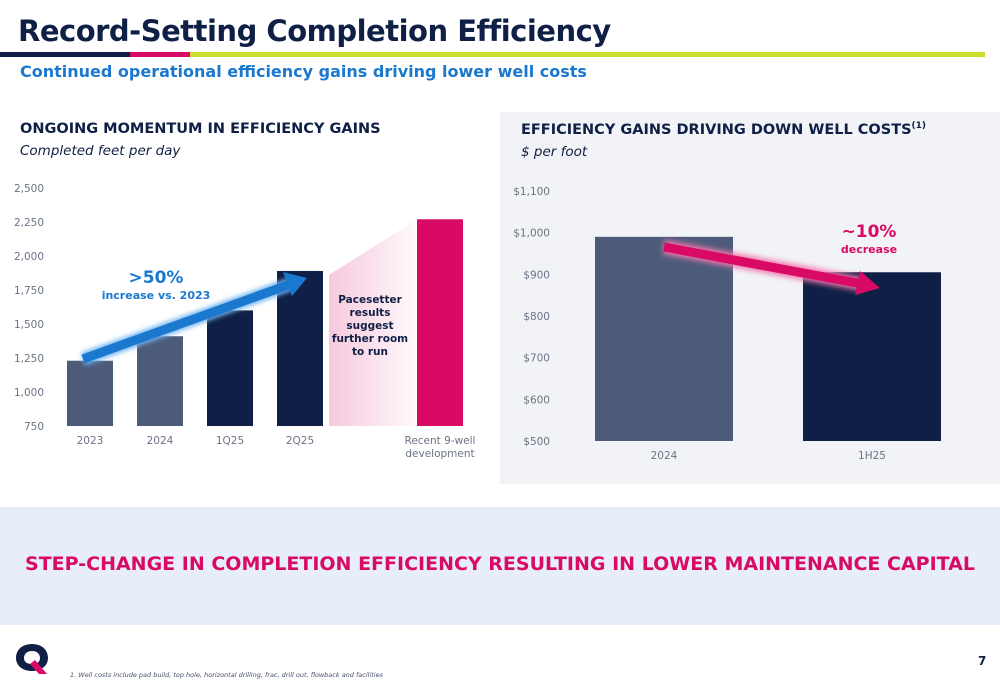 The width and height of the screenshot is (1000, 685). I want to click on pacesetter-gradient-band, so click(373, 322).